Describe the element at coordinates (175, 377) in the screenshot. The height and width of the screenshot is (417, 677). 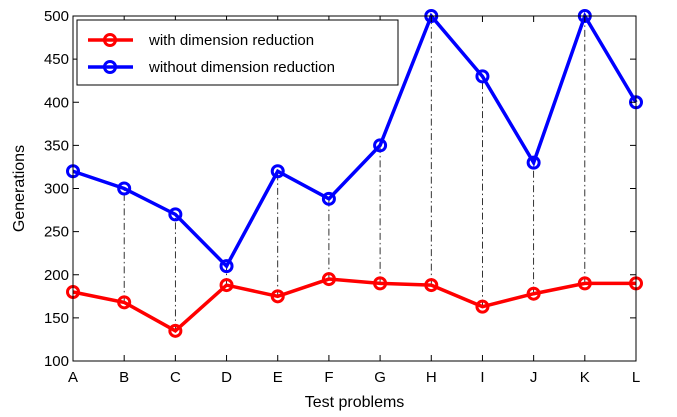
I see `x-tick-label-c: C` at that location.